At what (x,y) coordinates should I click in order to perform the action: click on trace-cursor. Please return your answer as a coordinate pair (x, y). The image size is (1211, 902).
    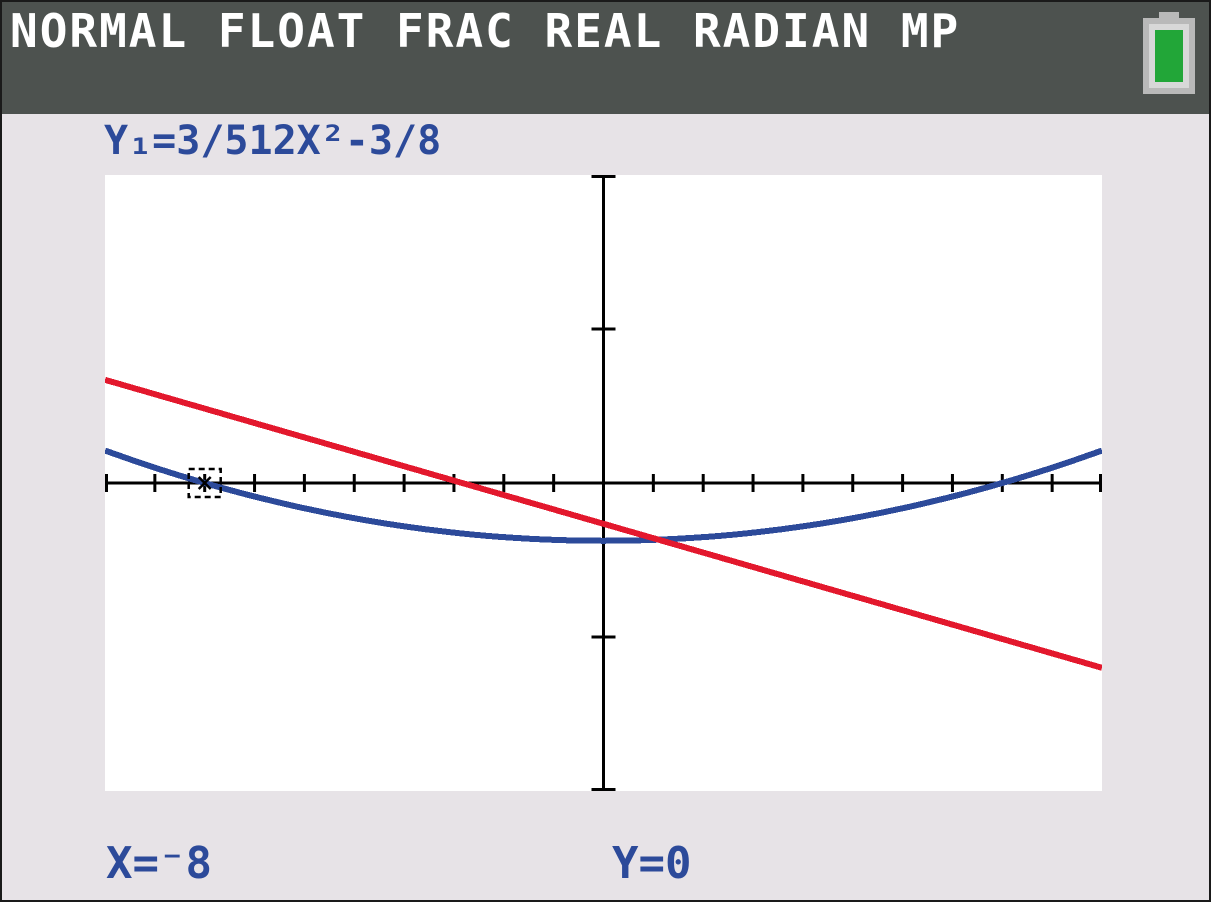
    Looking at the image, I should click on (204, 483).